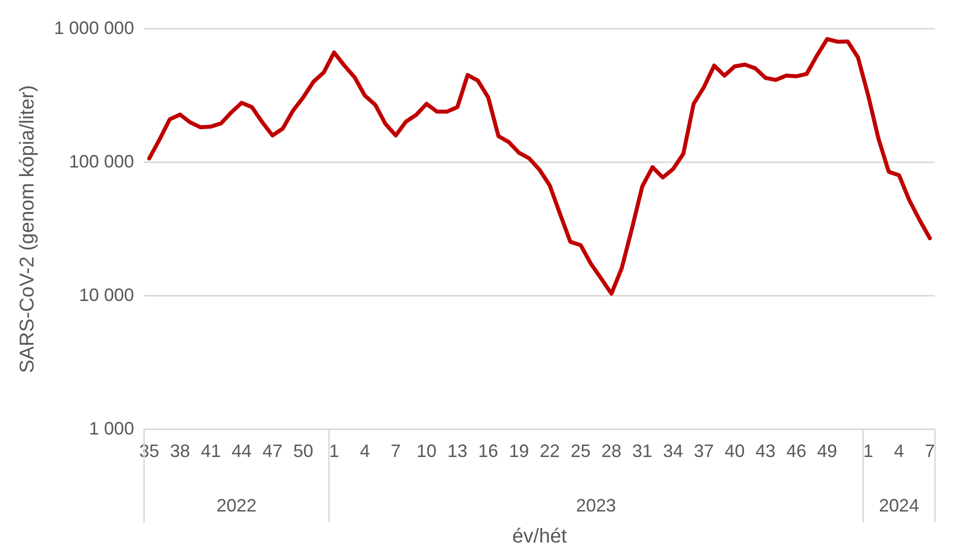  Describe the element at coordinates (101, 161) in the screenshot. I see `y-tick-label: 100 000` at that location.